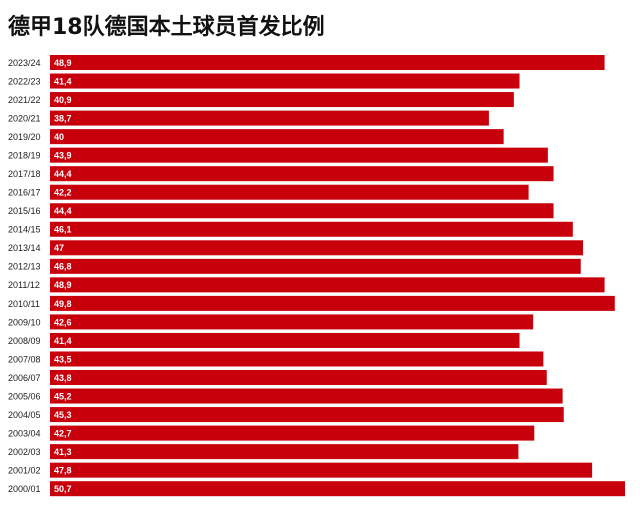  What do you see at coordinates (24, 211) in the screenshot?
I see `y-tick-label: 2015/16` at bounding box center [24, 211].